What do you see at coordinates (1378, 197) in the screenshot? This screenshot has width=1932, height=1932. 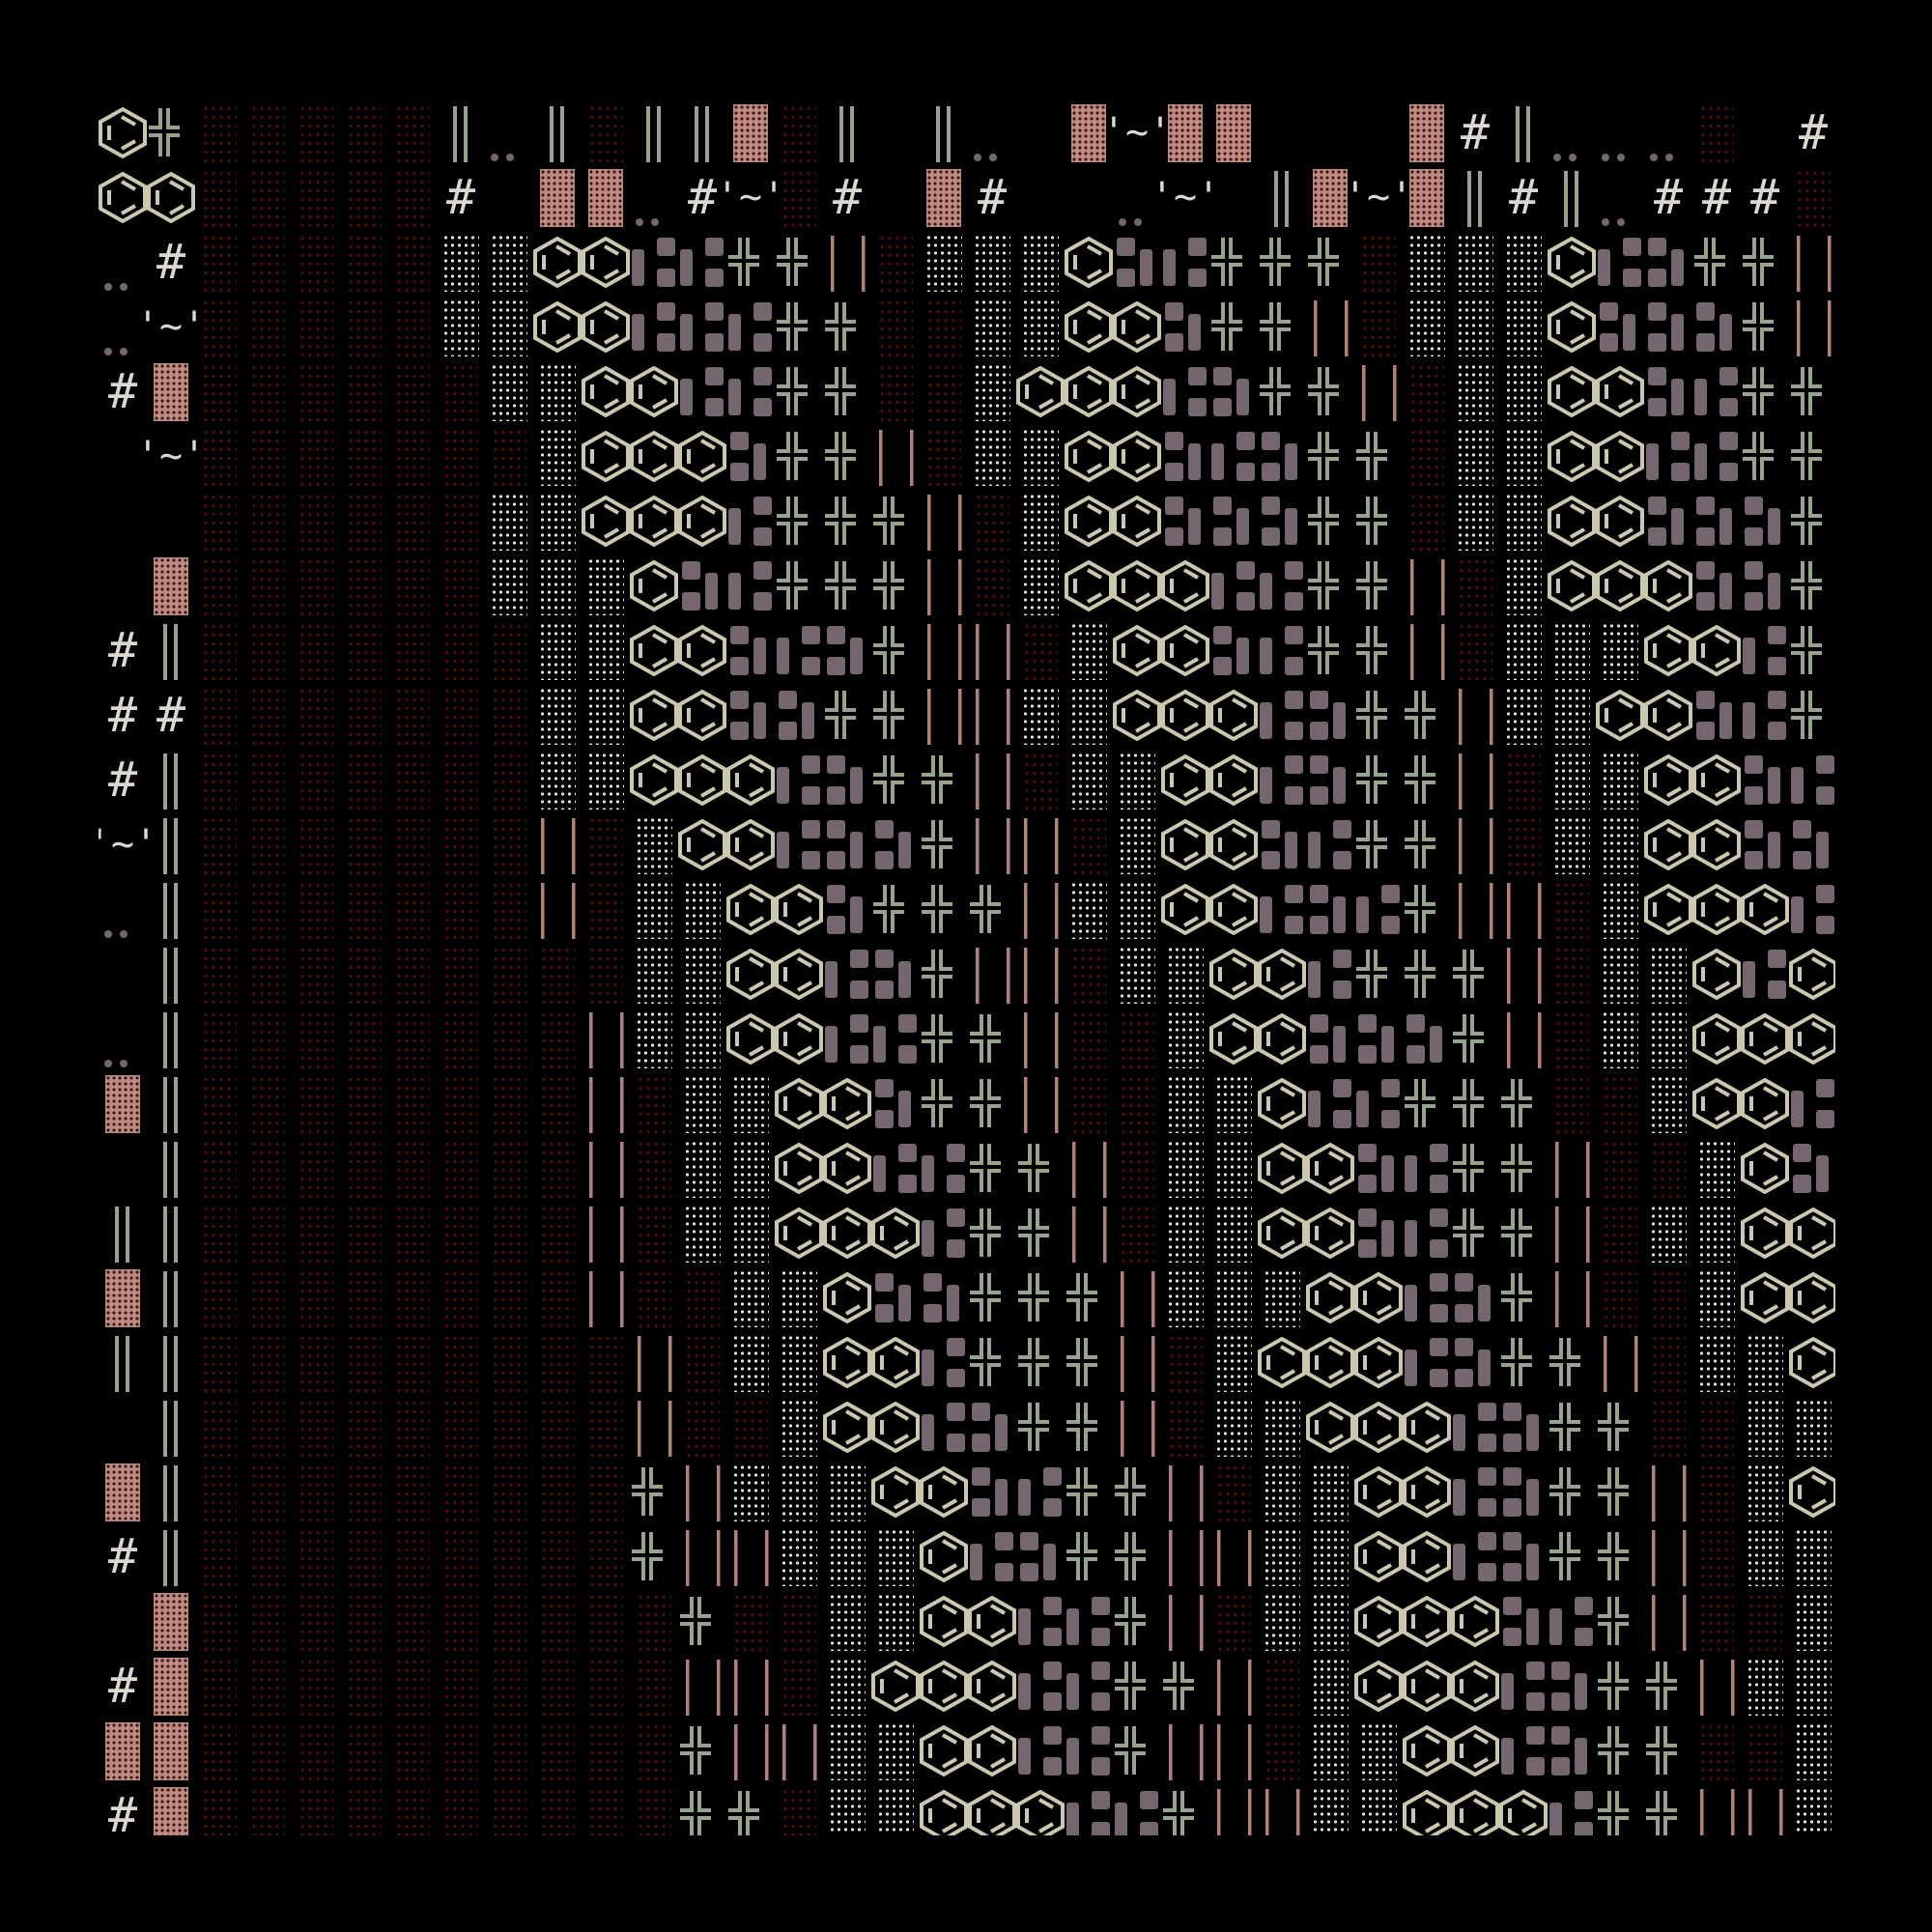 I see `tilde-glyph-text: '~'` at bounding box center [1378, 197].